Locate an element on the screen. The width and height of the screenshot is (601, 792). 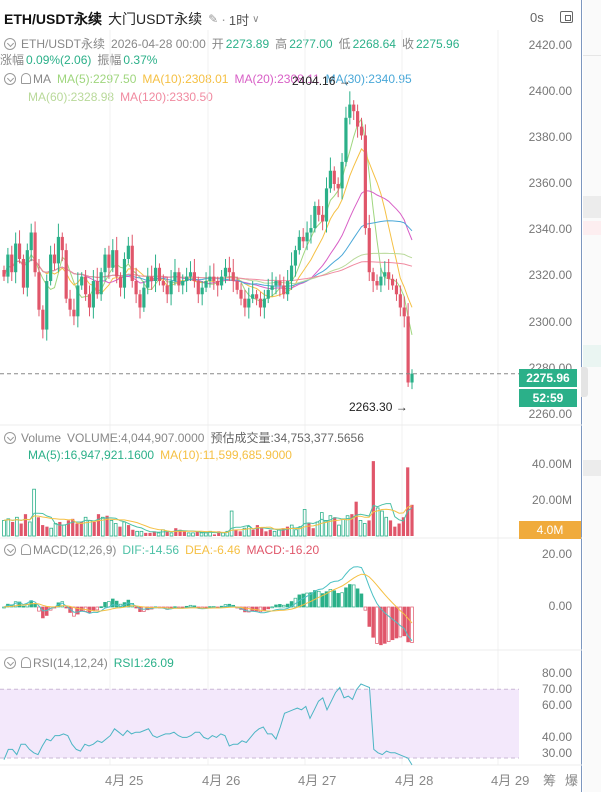
period-low-marker: 2263.30 → is located at coordinates (378, 407).